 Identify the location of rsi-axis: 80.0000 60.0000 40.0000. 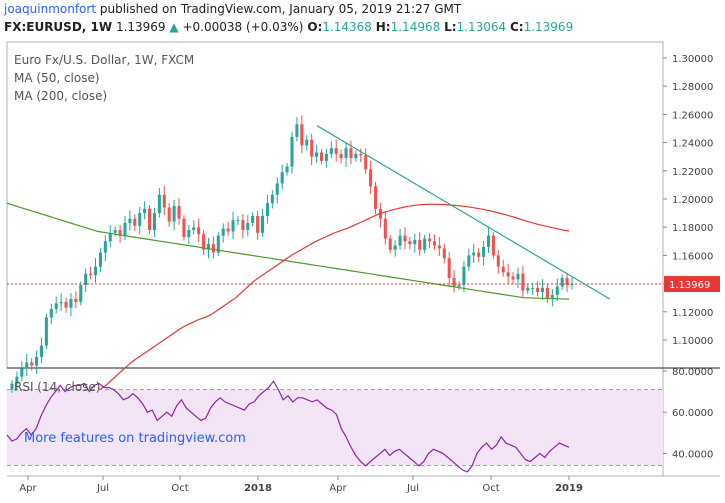
(688, 413).